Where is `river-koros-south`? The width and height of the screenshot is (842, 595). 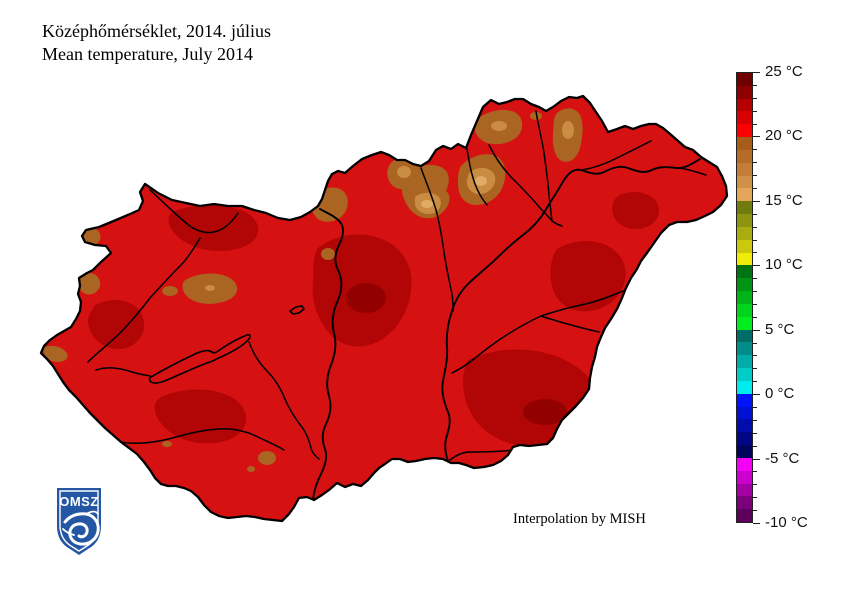
river-koros-south is located at coordinates (570, 324).